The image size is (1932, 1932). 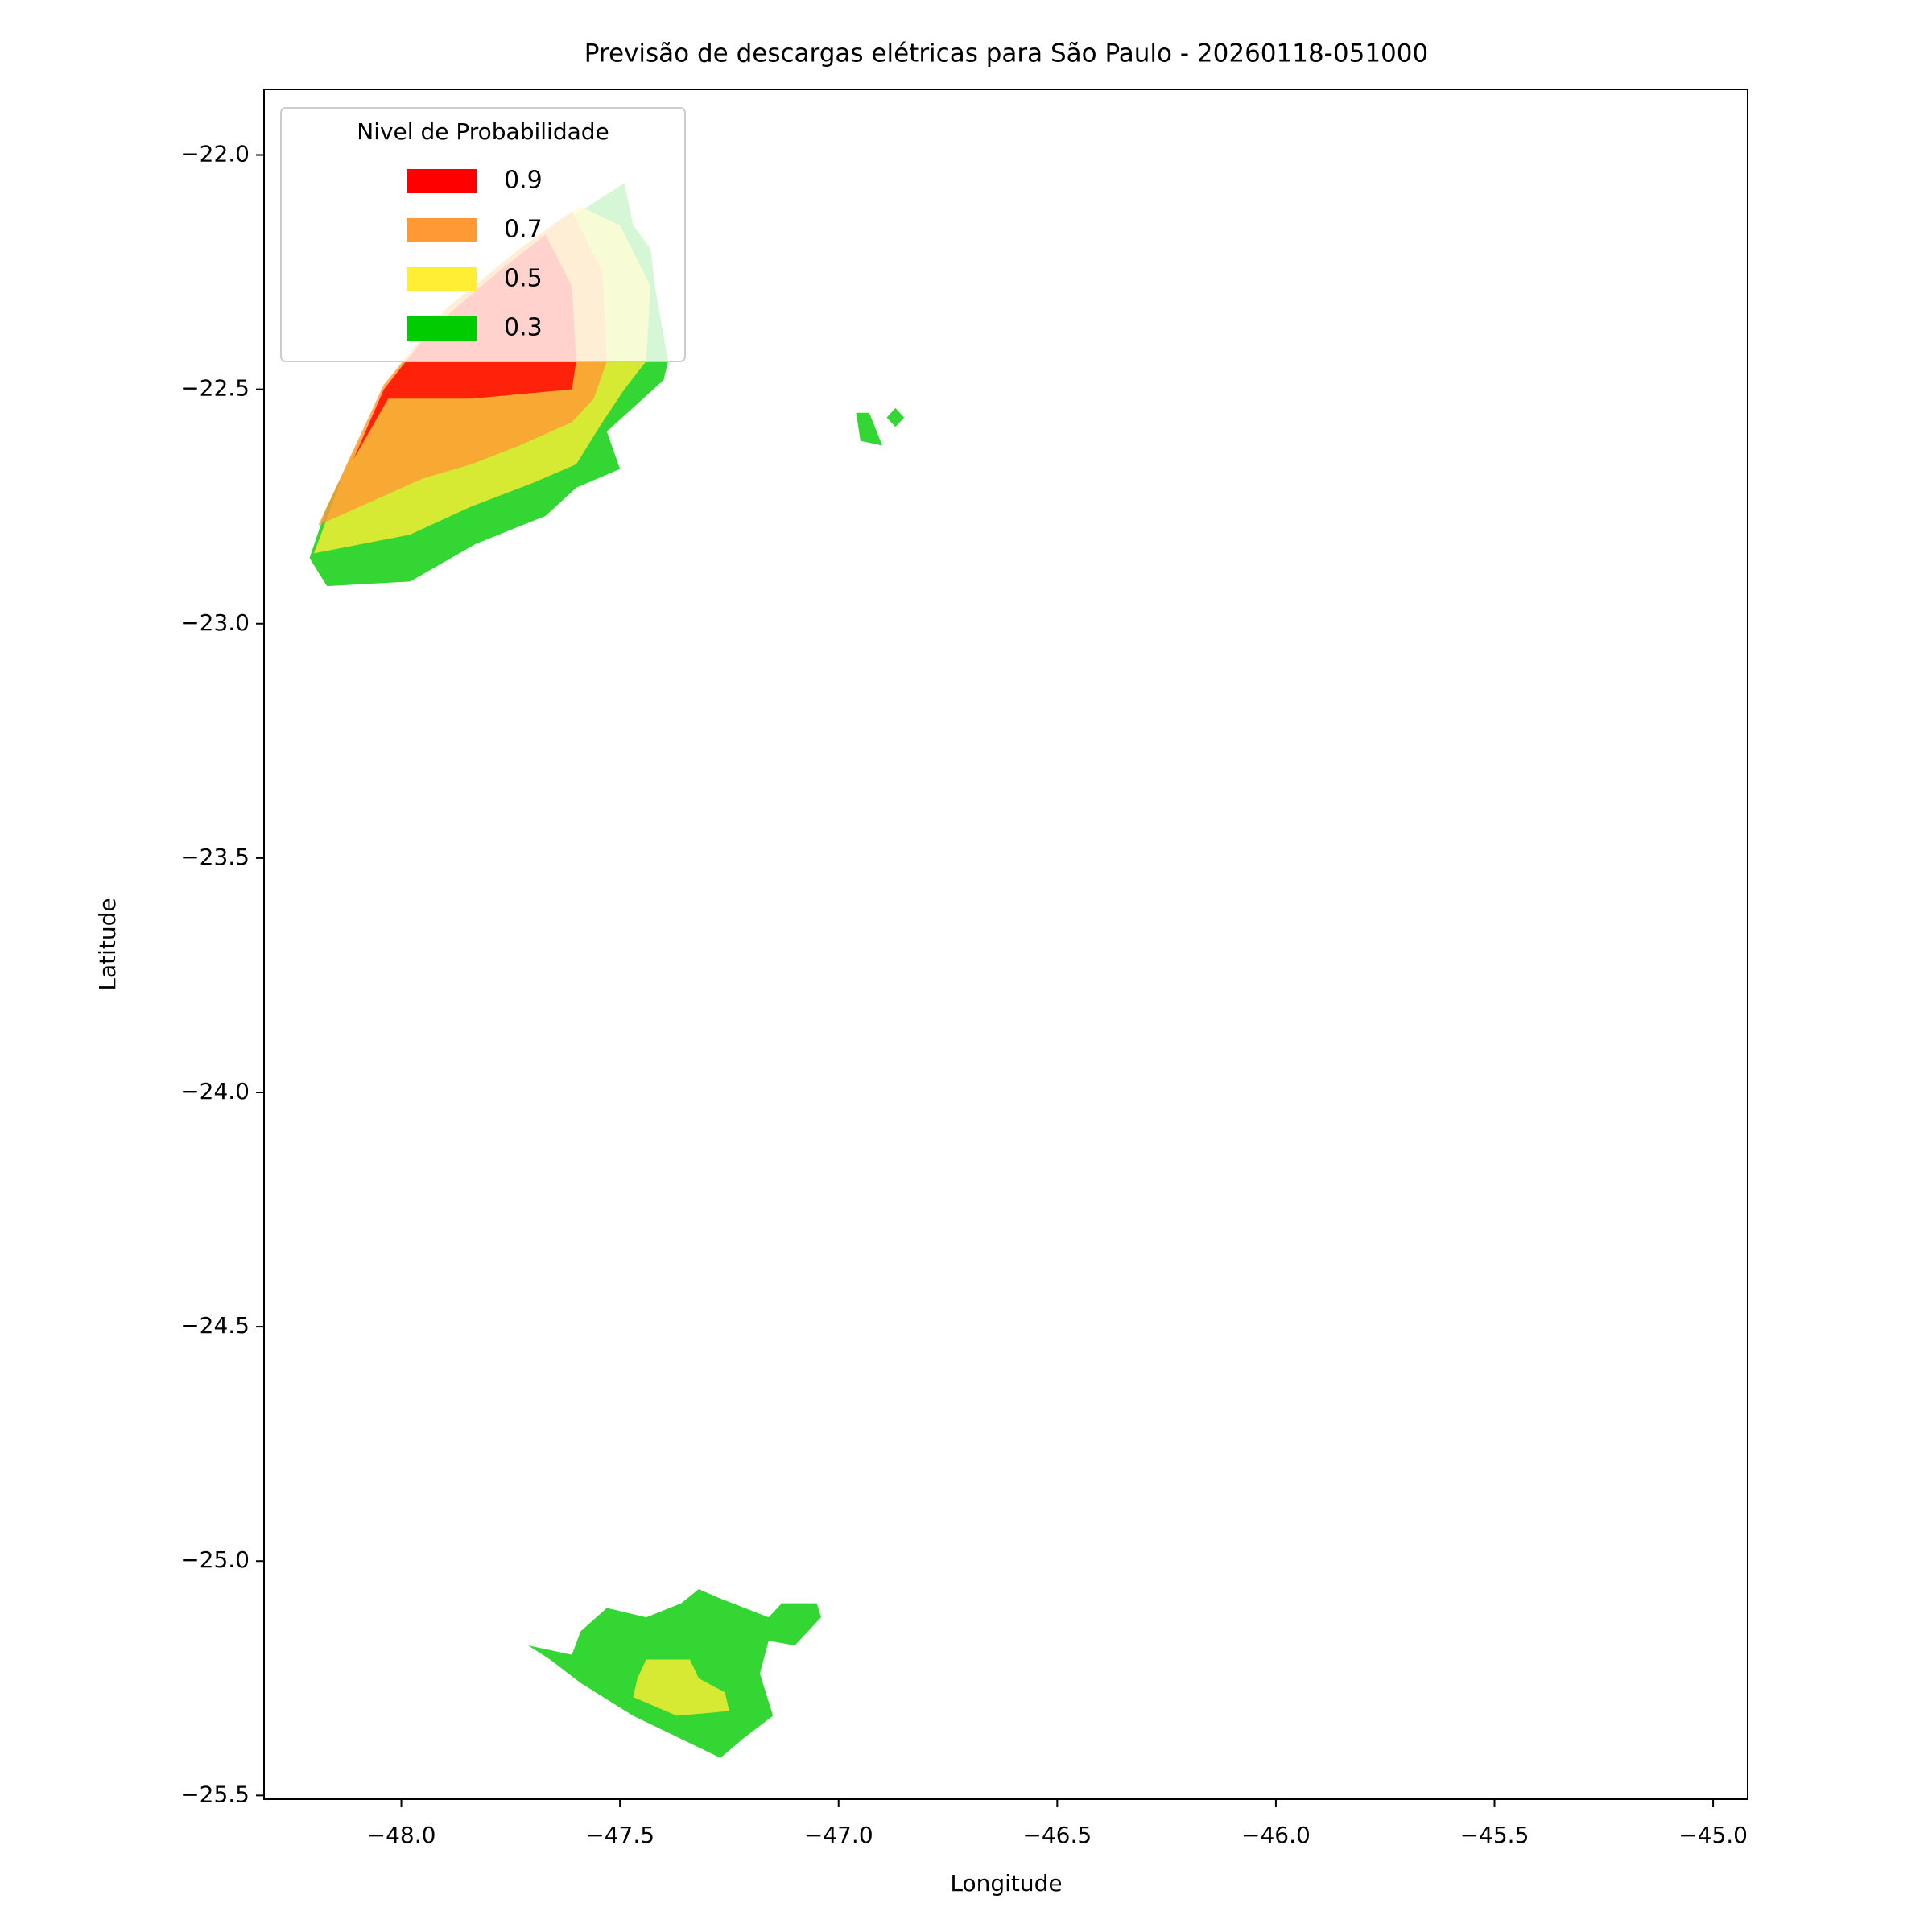 I want to click on legend-title: Nivel de Probabilidade, so click(x=483, y=131).